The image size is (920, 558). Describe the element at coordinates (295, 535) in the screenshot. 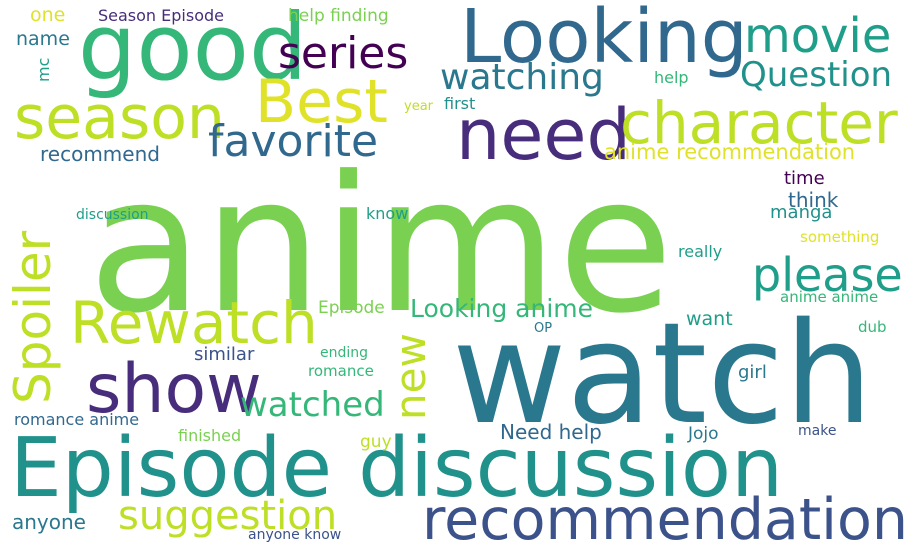

I see `word-anyone-know: anyone know` at that location.